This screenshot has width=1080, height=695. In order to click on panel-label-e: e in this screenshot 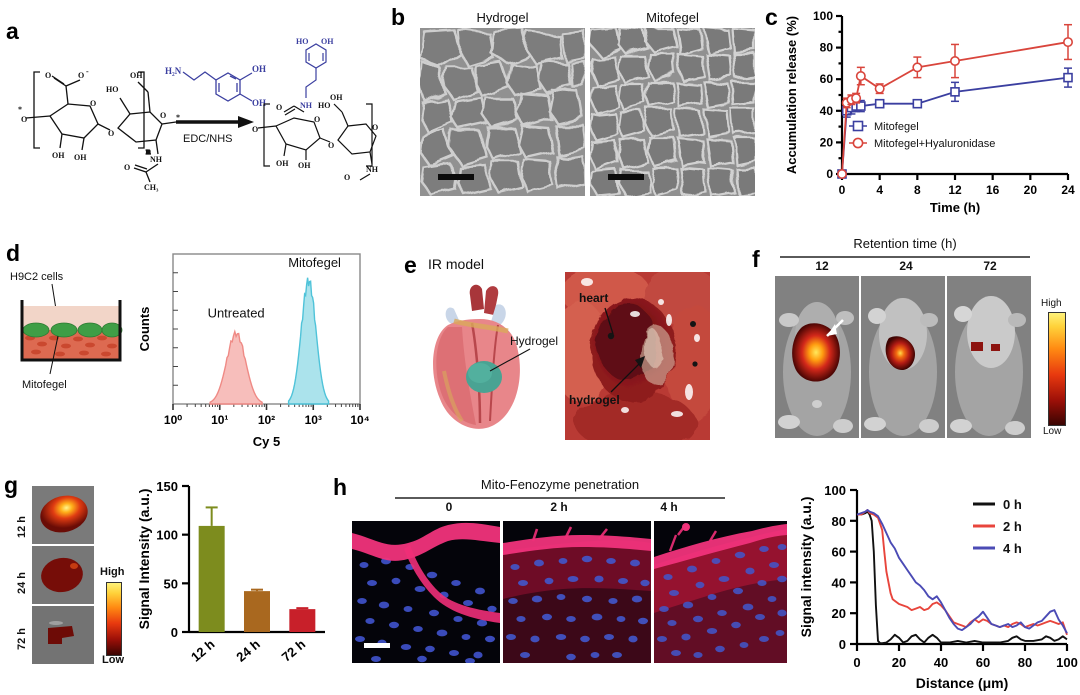, I will do `click(410, 265)`.